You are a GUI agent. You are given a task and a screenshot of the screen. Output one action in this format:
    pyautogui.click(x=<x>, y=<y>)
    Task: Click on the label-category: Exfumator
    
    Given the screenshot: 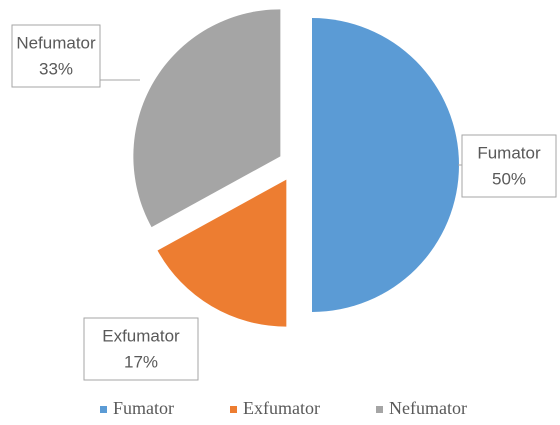 What is the action you would take?
    pyautogui.click(x=141, y=335)
    